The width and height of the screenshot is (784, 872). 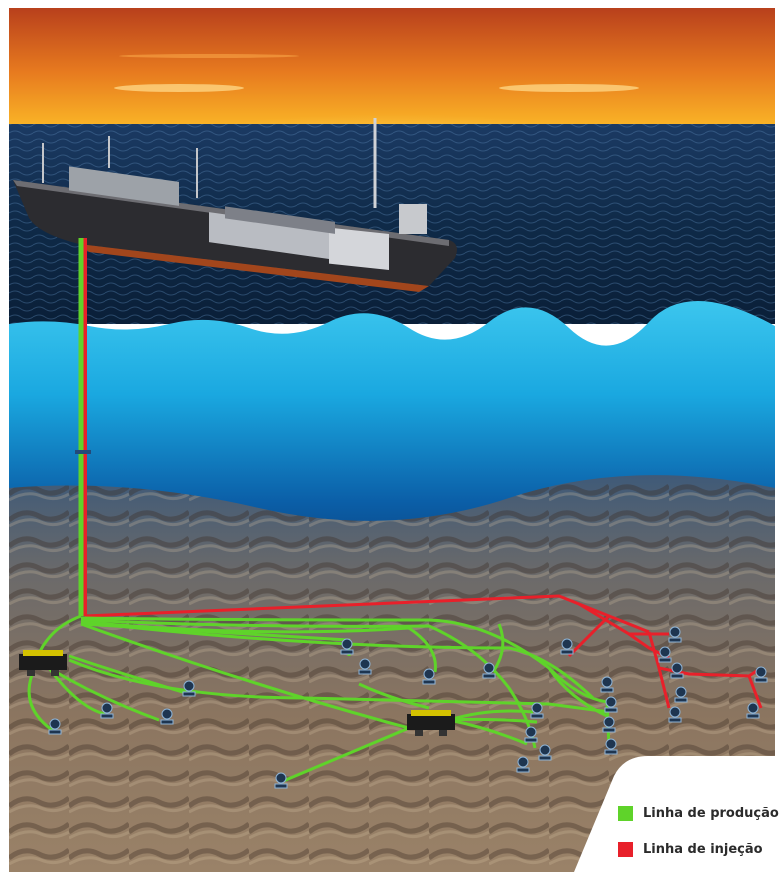 I want to click on legend-item-production: Linha de produção, so click(x=698, y=813).